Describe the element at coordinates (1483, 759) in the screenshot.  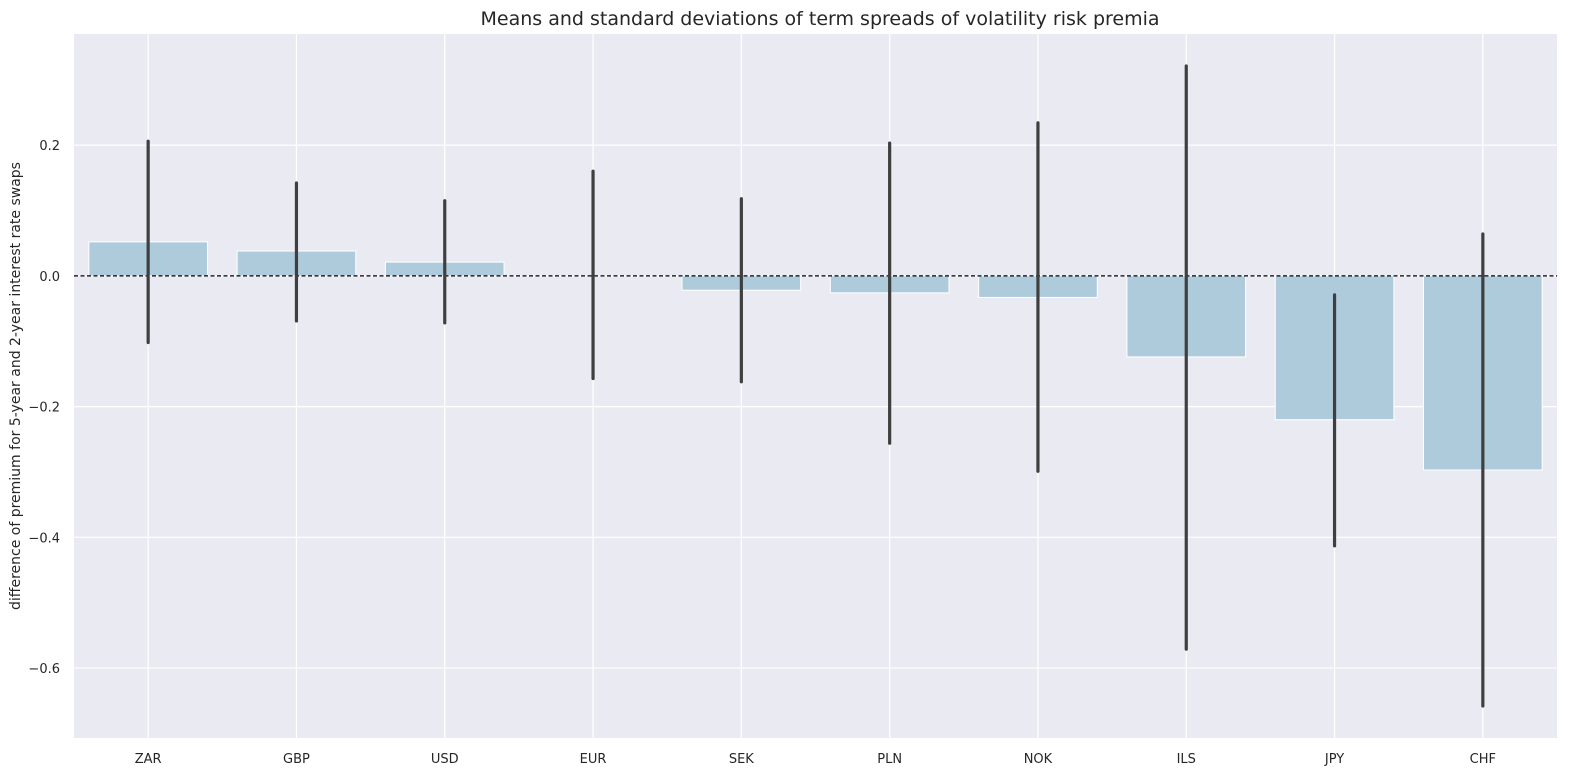
I see `x-tick-label: CHF` at that location.